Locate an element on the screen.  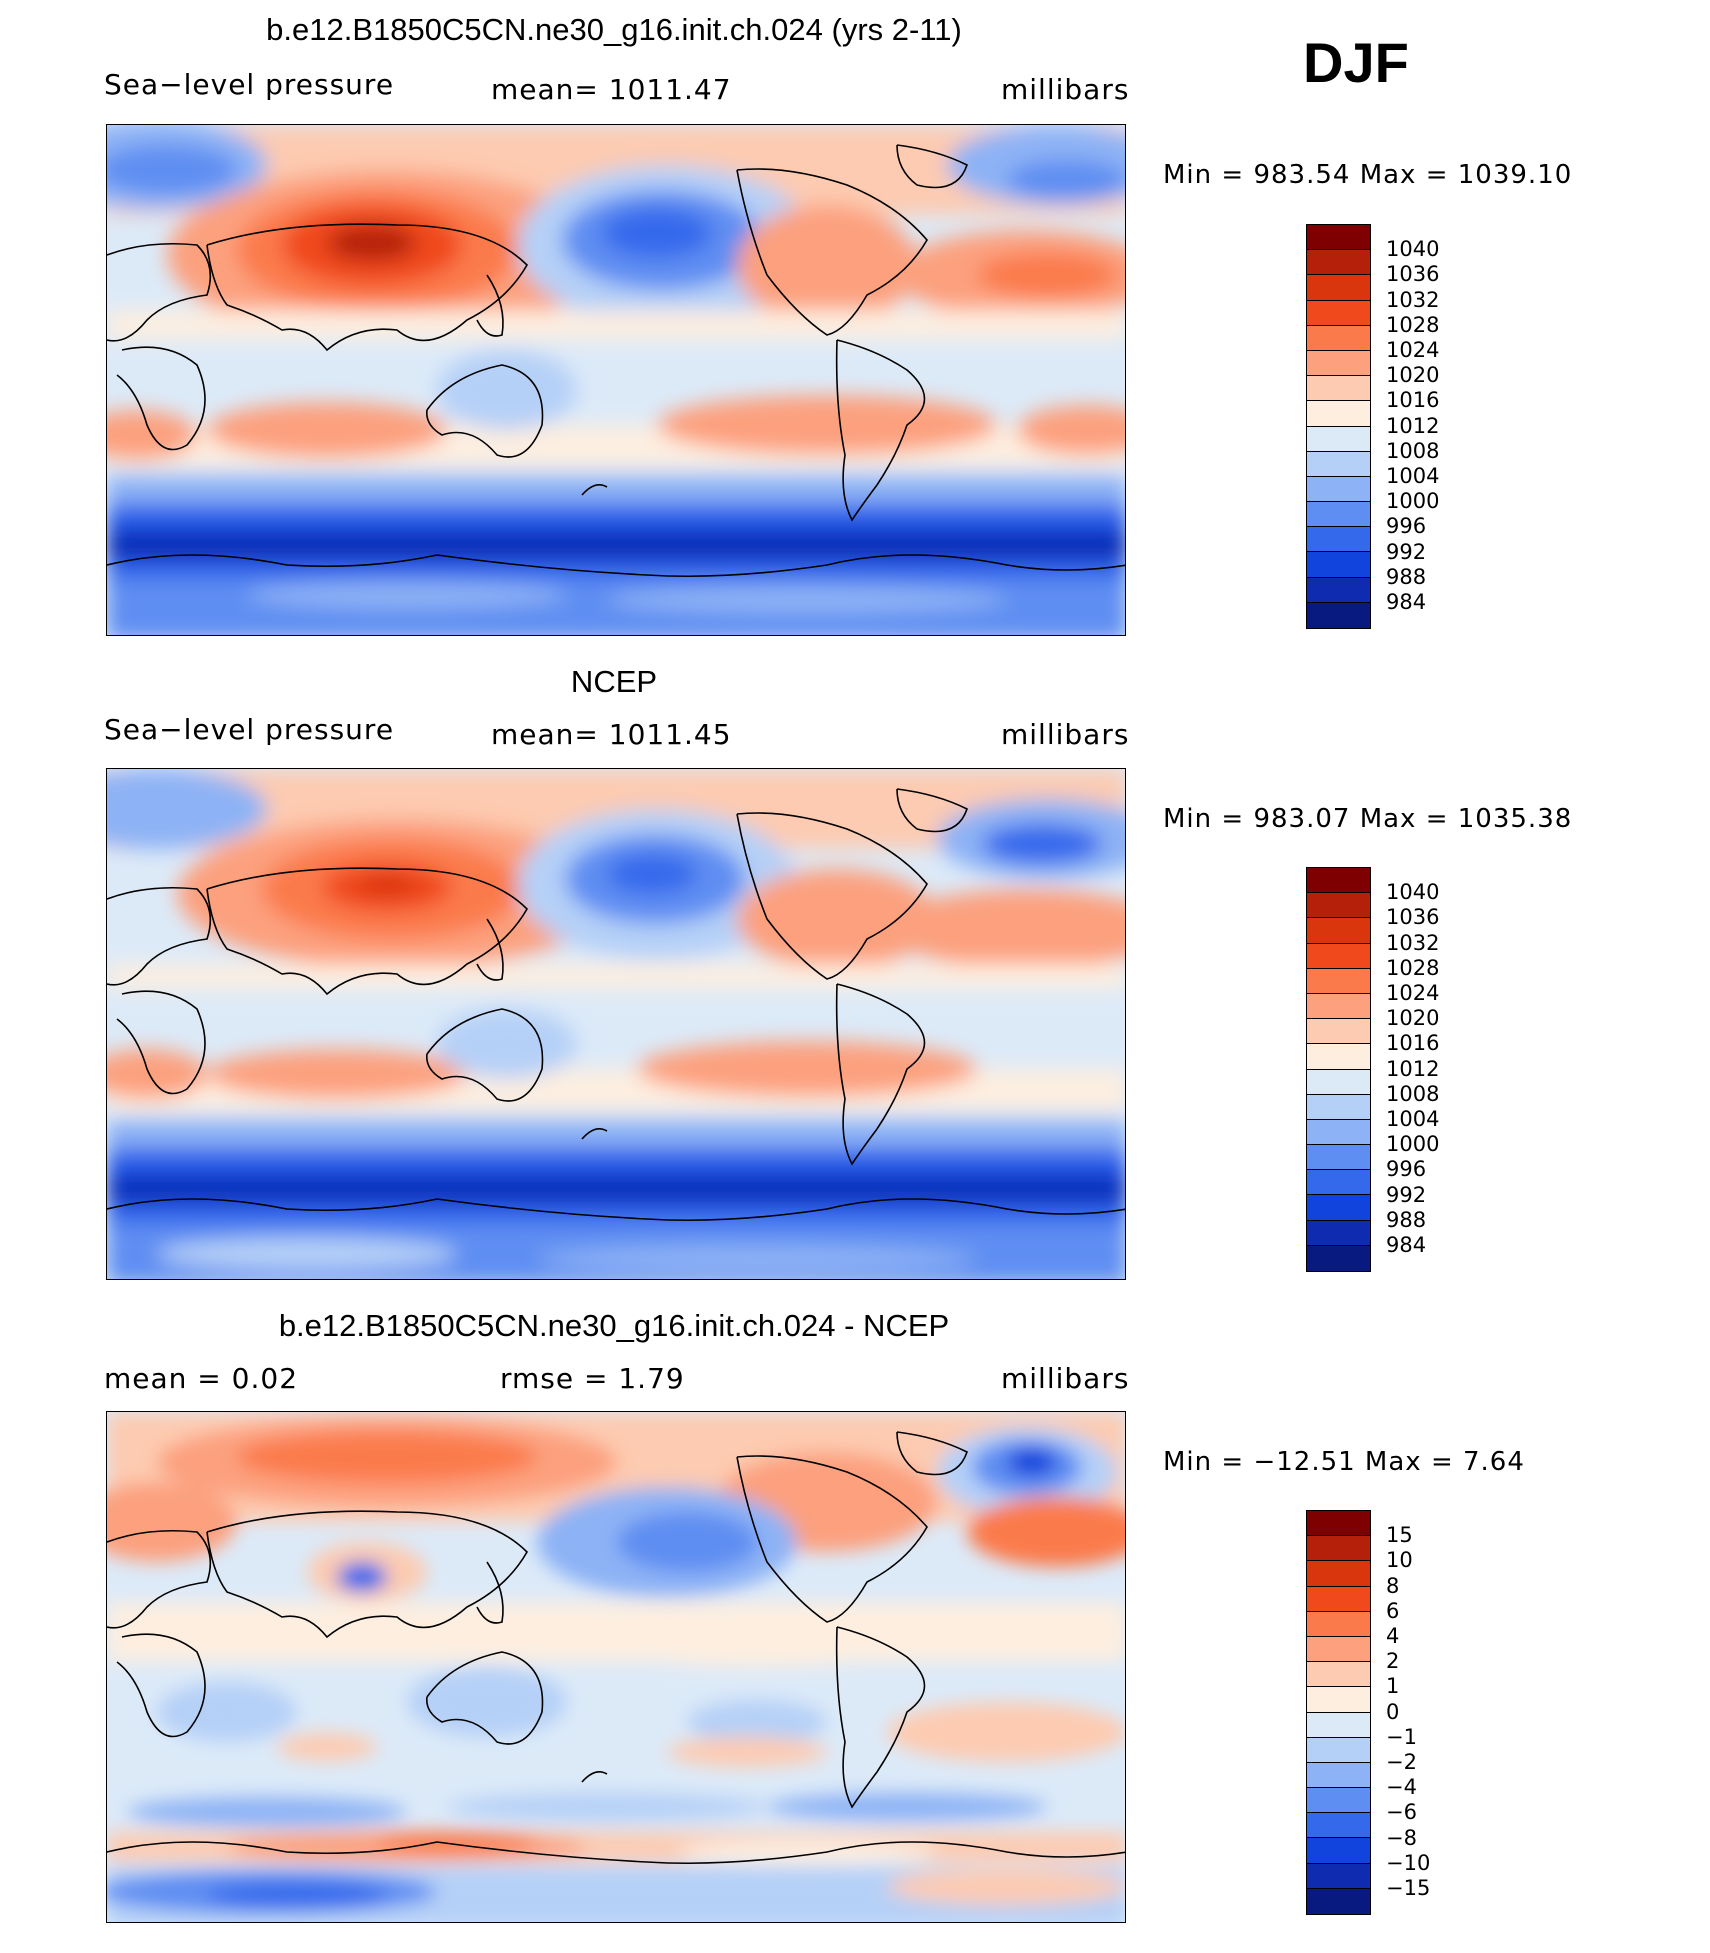
colorbar-tick-label: −2 is located at coordinates (1401, 1762).